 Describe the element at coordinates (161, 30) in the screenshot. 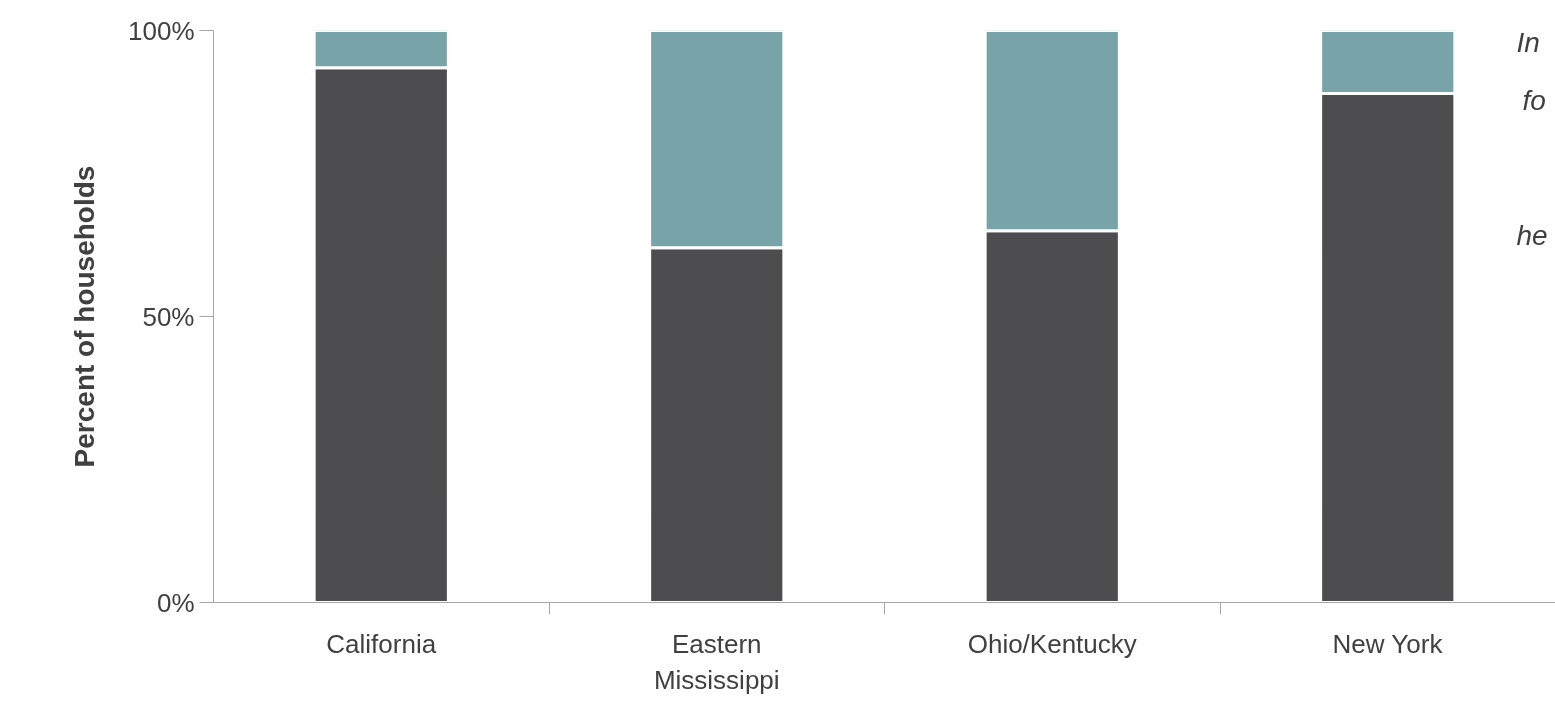

I see `y-tick-label: 100%` at that location.